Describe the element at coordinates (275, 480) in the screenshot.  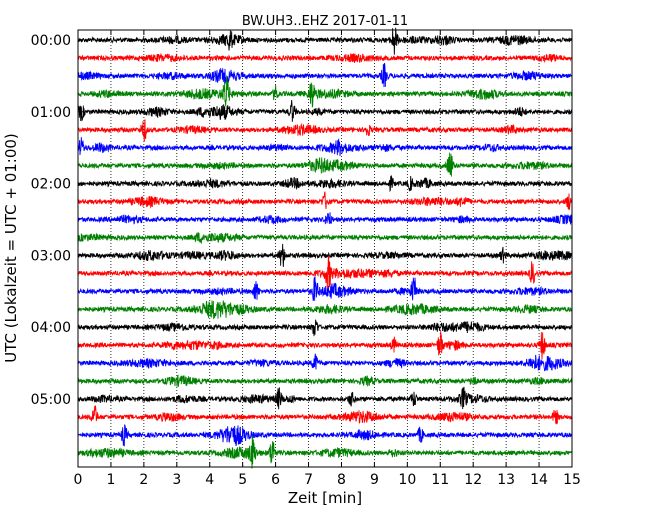
I see `x-tick-label: 6` at that location.